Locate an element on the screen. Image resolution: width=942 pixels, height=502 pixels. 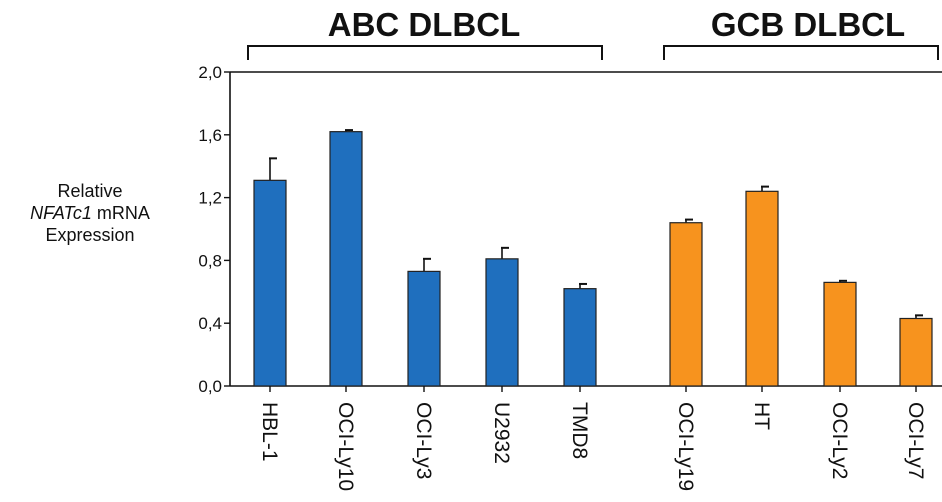
category-label: HT is located at coordinates (761, 416).